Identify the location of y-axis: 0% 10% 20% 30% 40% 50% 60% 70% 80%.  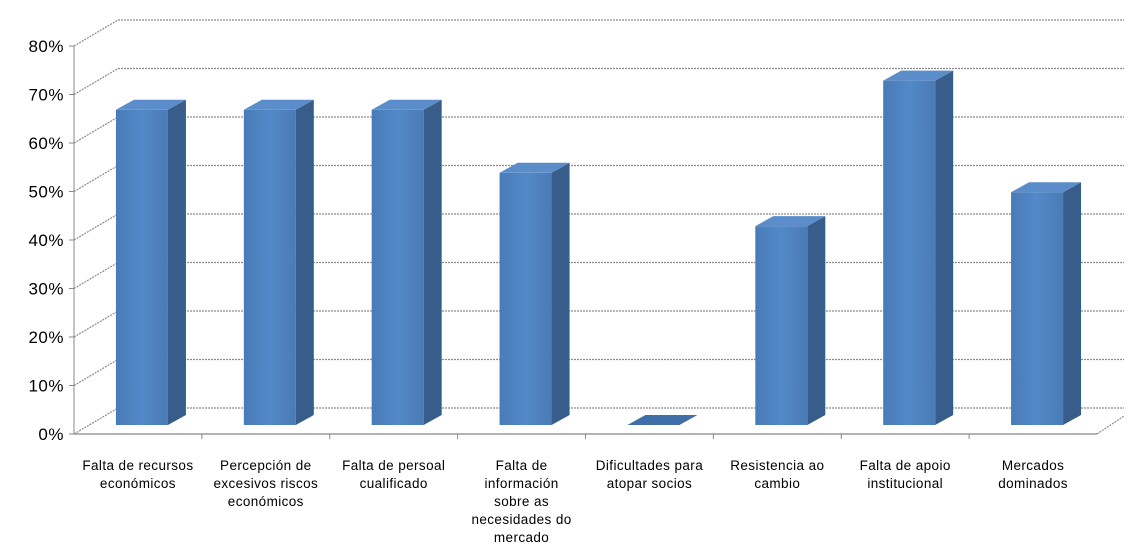
(51, 240).